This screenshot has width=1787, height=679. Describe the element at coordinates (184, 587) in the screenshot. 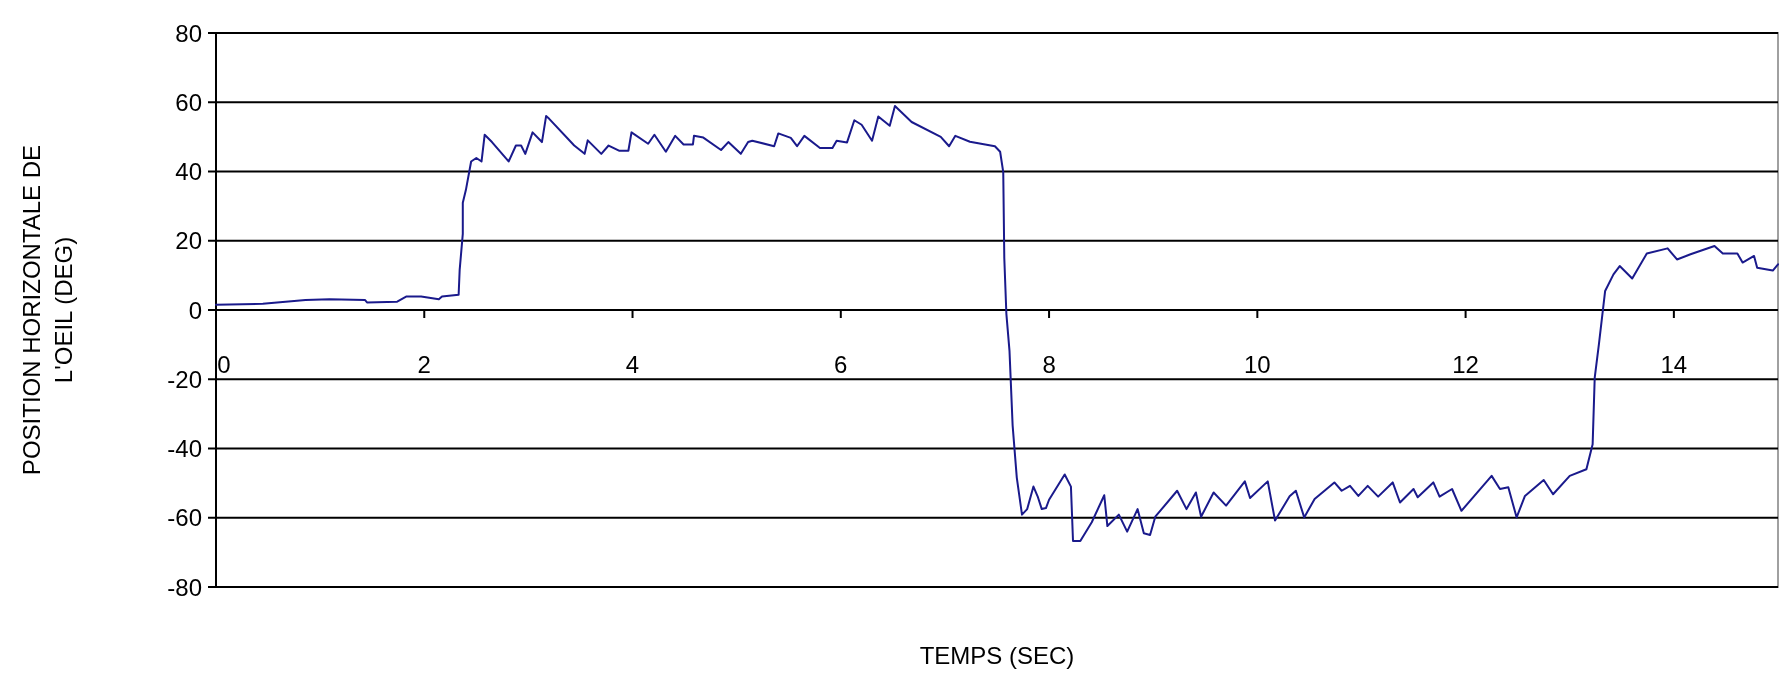

I see `y-tick-label: -80` at that location.